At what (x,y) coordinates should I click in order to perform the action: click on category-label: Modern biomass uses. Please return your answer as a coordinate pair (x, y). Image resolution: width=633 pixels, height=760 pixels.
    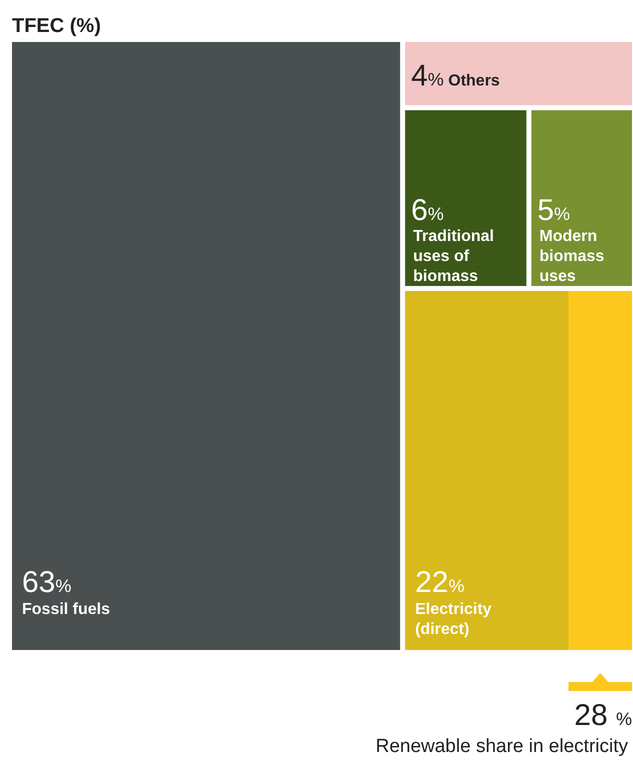
    Looking at the image, I should click on (571, 257).